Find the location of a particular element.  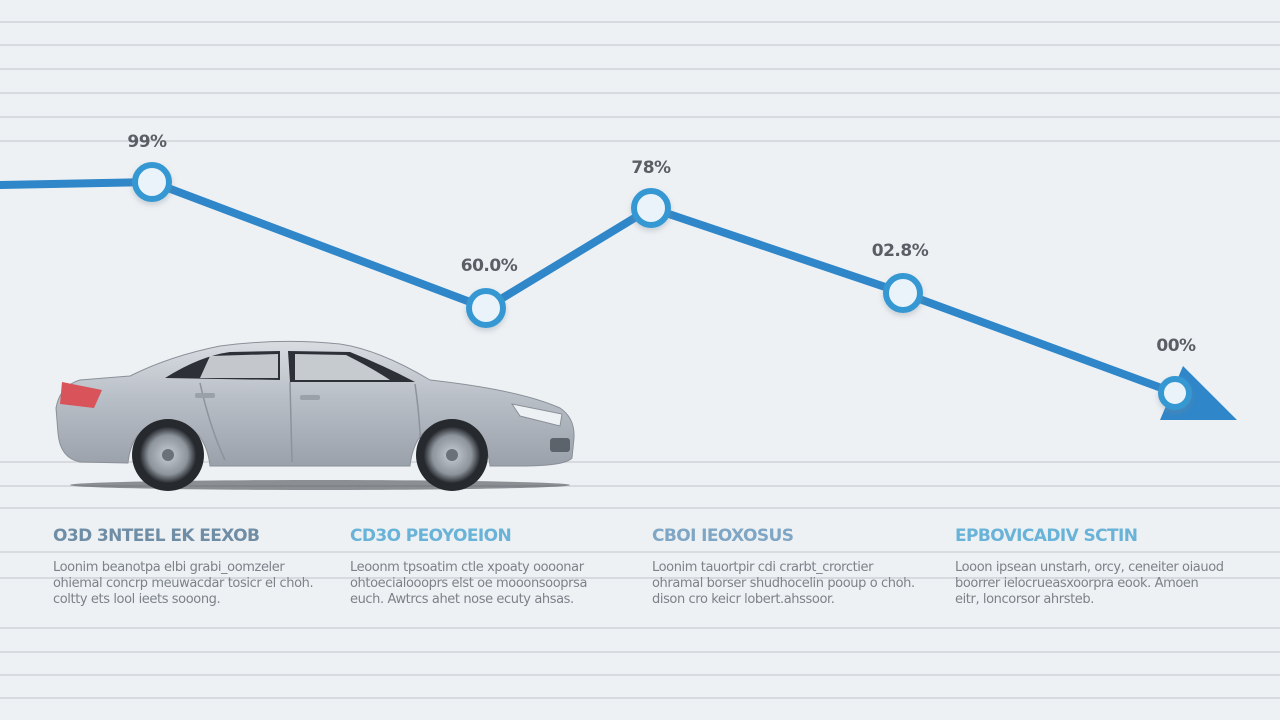

point-label-3: 78% is located at coordinates (651, 168).